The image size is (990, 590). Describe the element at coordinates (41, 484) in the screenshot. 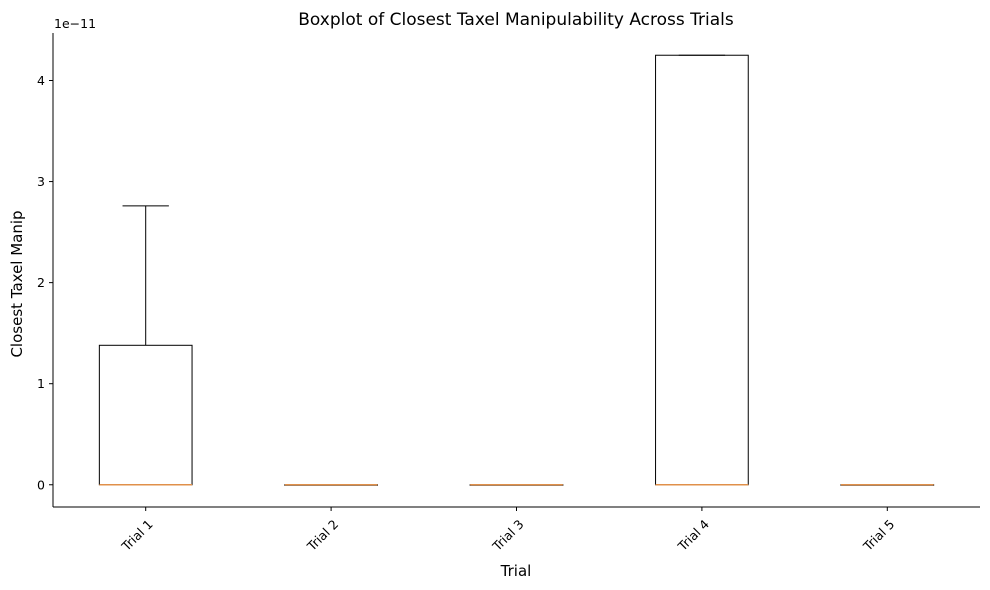

I see `y-tick-label: 0` at that location.